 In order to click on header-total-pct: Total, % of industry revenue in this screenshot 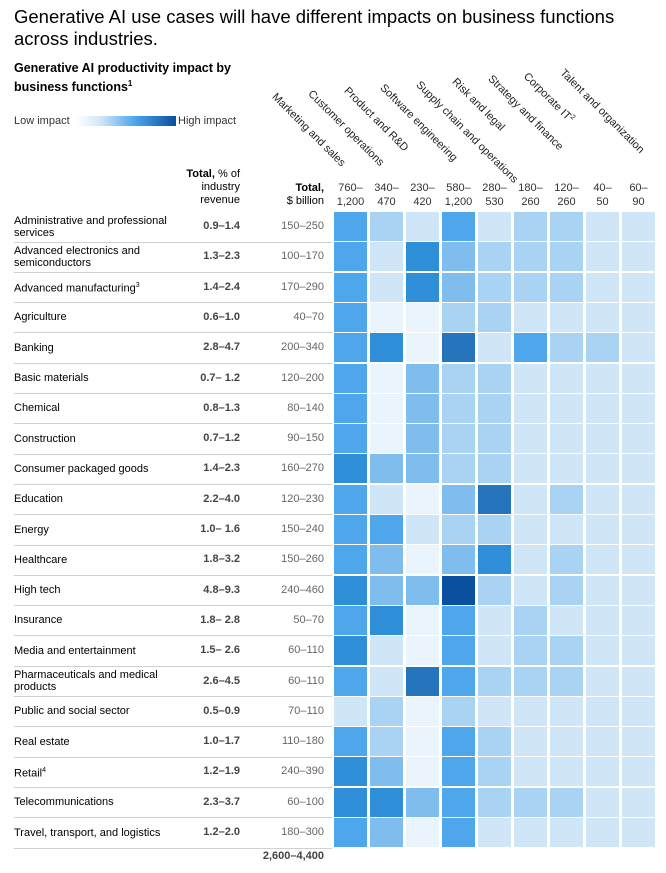, I will do `click(205, 187)`.